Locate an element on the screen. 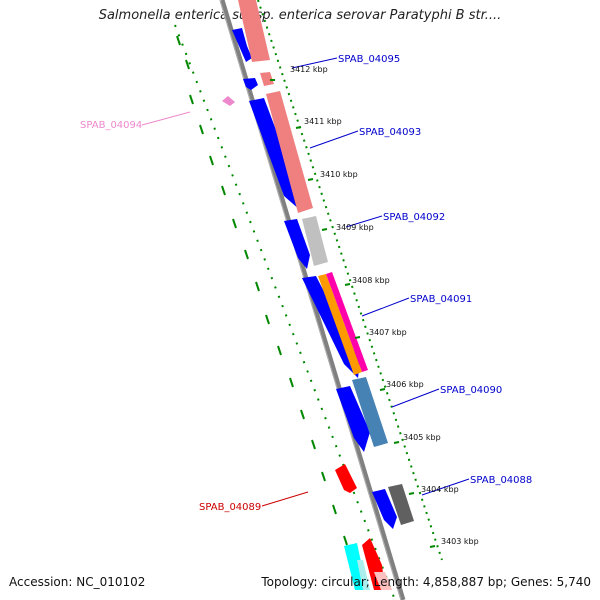 The width and height of the screenshot is (600, 600). cds-cyan-bottom-light is located at coordinates (363, 575).